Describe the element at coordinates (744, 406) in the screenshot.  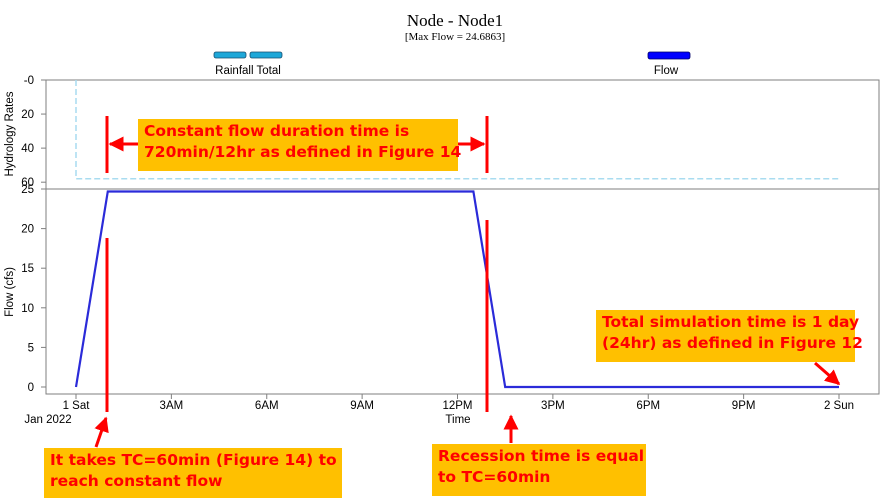
I see `x-tick-label: 9PM` at that location.